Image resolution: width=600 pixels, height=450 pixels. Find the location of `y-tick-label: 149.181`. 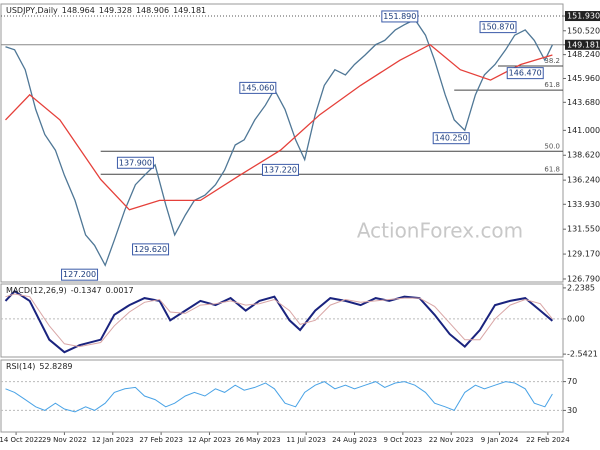

y-tick-label: 149.181 is located at coordinates (583, 44).